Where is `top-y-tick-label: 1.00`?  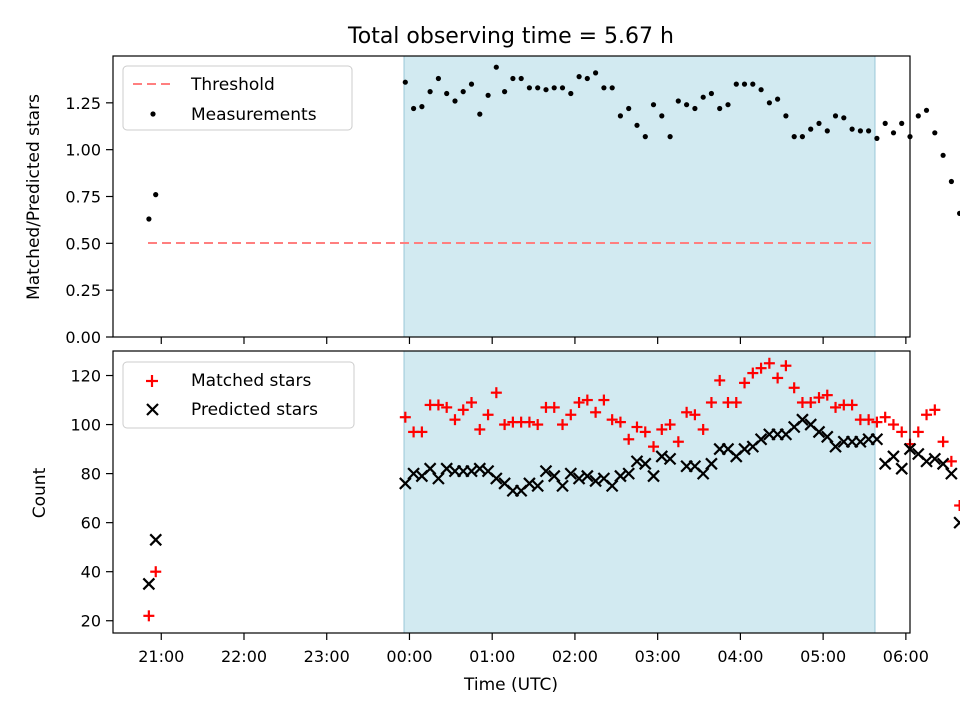 top-y-tick-label: 1.00 is located at coordinates (83, 150).